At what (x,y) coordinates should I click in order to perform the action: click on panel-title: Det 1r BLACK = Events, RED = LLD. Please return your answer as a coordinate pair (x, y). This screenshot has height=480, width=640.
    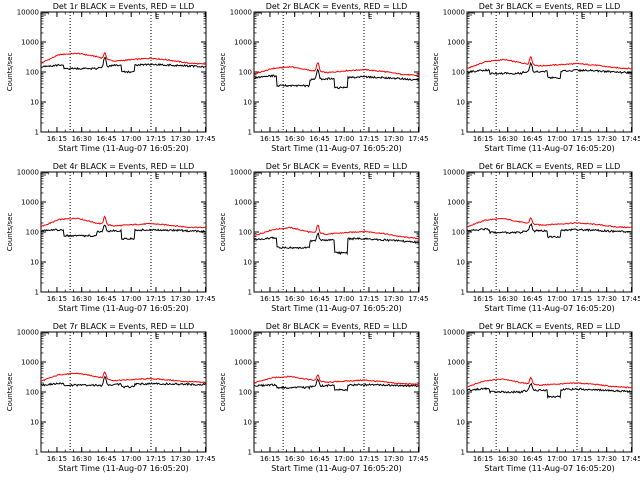
    Looking at the image, I should click on (124, 6).